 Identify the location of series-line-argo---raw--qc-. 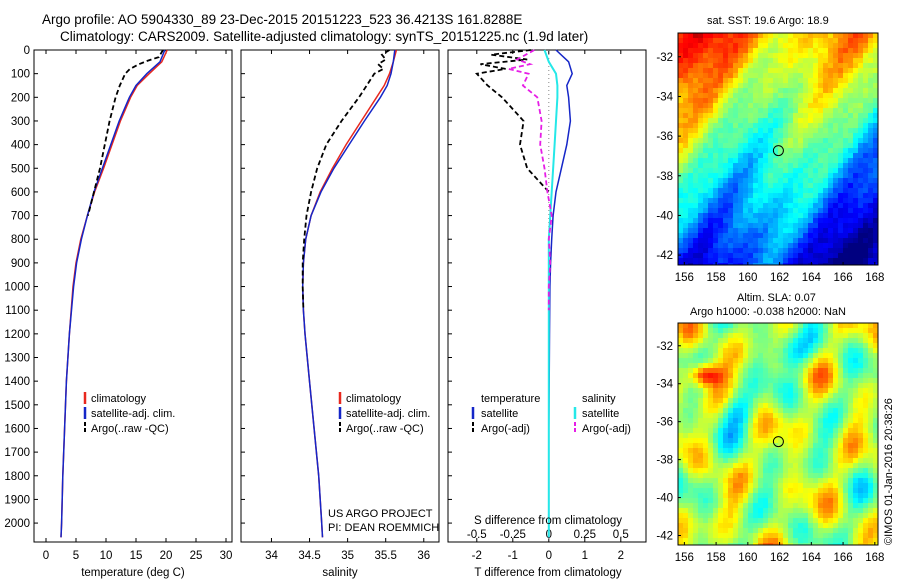
(125, 132).